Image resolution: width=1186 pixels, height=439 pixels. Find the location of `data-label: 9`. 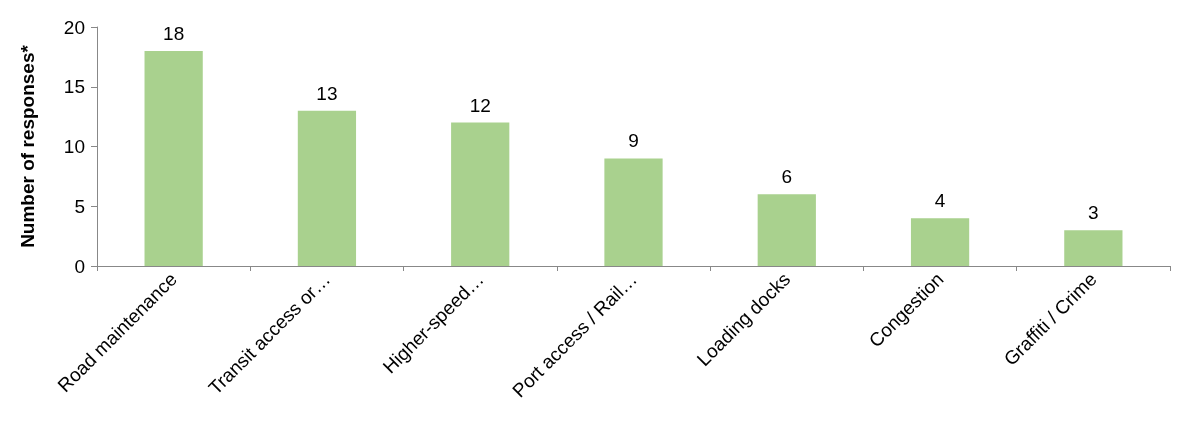

data-label: 9 is located at coordinates (633, 141).